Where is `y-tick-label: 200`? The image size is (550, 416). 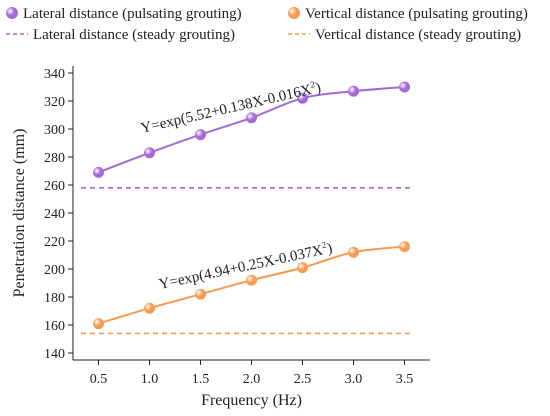 y-tick-label: 200 is located at coordinates (54, 270).